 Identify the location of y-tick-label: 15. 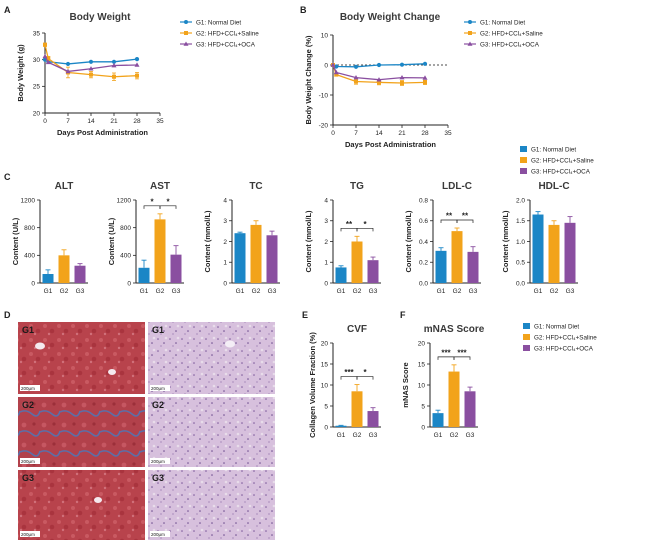
(325, 364).